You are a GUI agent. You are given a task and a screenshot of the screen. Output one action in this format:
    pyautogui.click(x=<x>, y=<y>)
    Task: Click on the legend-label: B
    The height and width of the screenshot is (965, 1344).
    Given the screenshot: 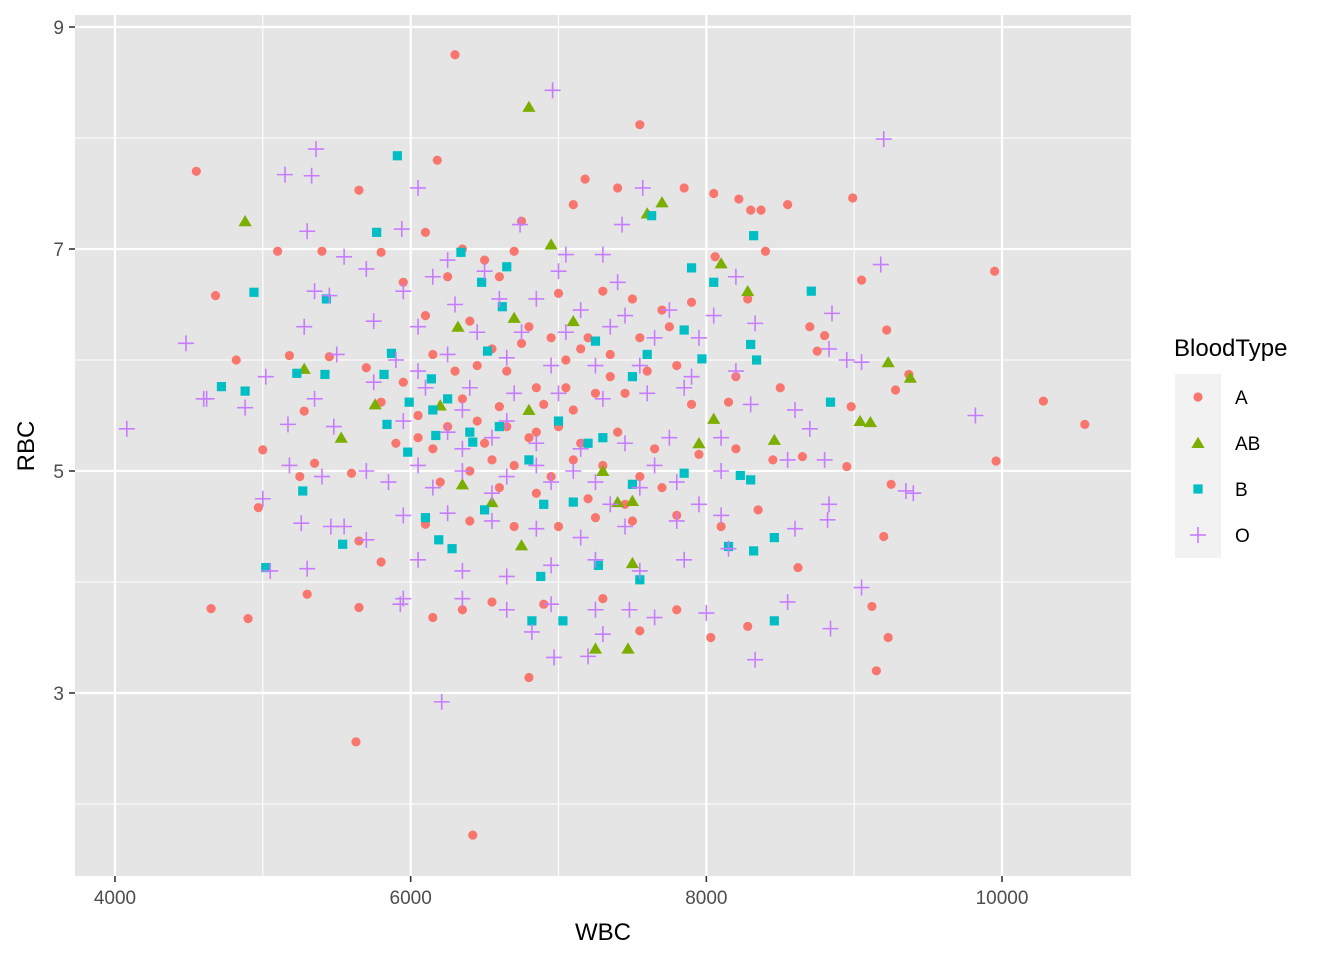 What is the action you would take?
    pyautogui.click(x=1241, y=490)
    